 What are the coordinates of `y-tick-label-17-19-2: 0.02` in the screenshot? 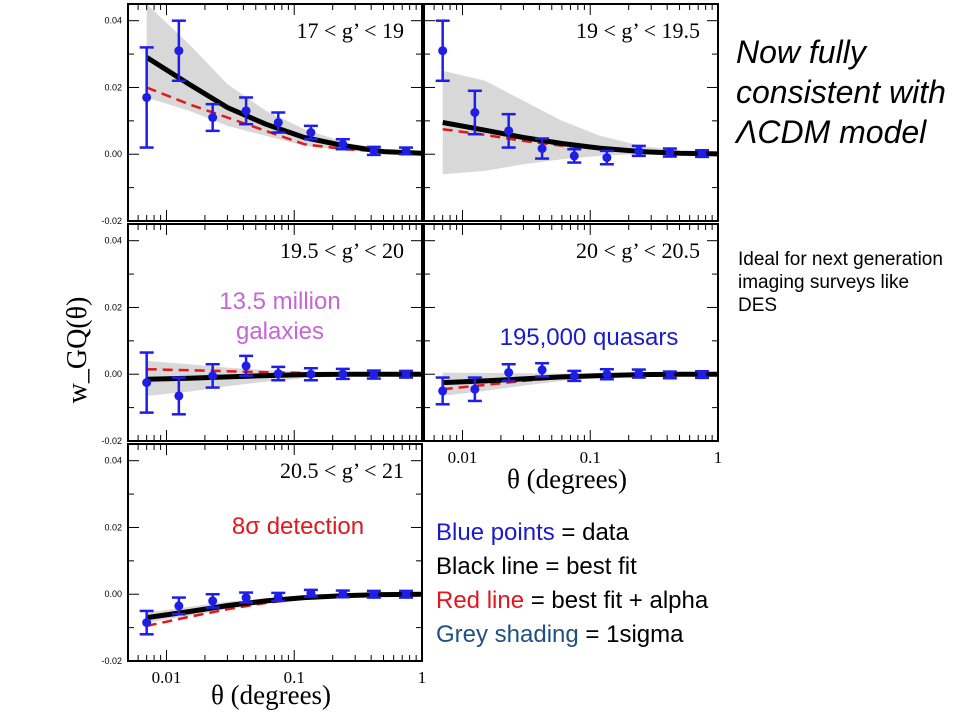 It's located at (113, 87).